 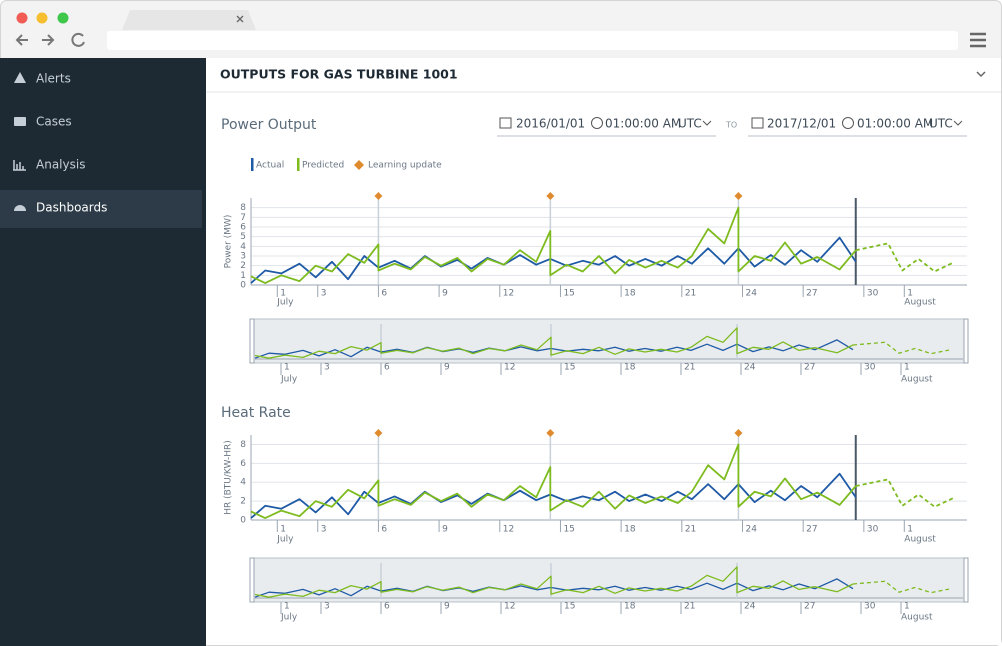 What do you see at coordinates (981, 74) in the screenshot?
I see `collapse` at bounding box center [981, 74].